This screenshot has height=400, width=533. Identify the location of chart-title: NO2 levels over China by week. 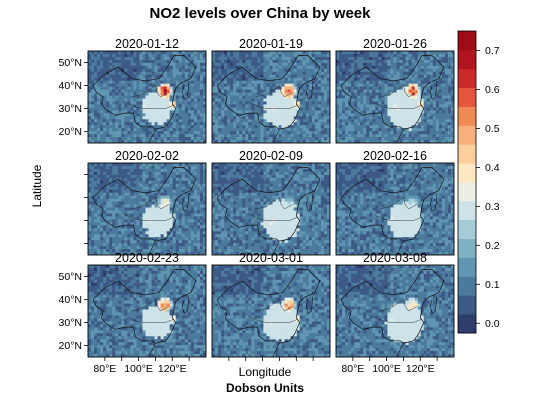
(261, 13).